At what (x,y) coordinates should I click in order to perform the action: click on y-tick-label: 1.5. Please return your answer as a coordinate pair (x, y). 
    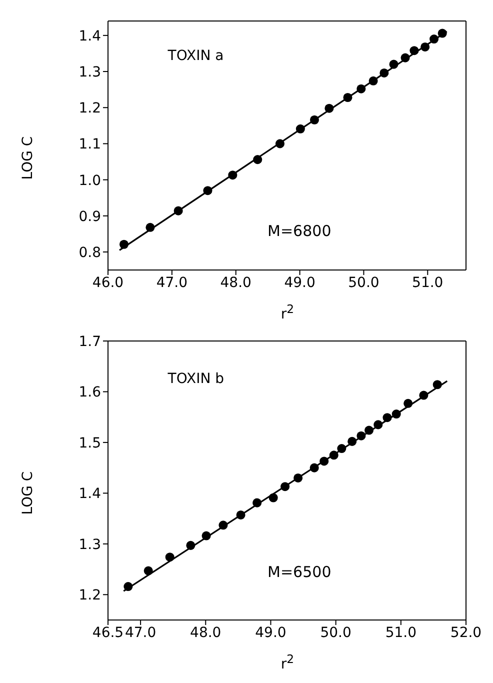
    Looking at the image, I should click on (89, 443).